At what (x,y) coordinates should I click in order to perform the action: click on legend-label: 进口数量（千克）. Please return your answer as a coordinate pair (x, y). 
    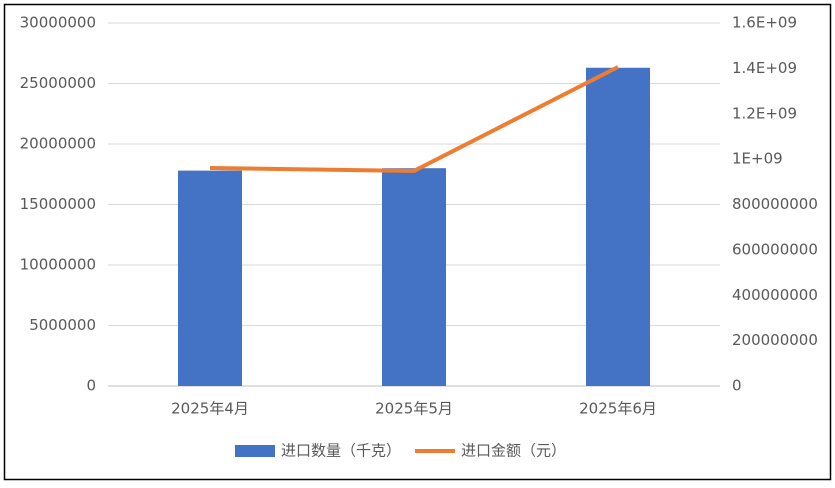
    Looking at the image, I should click on (341, 451).